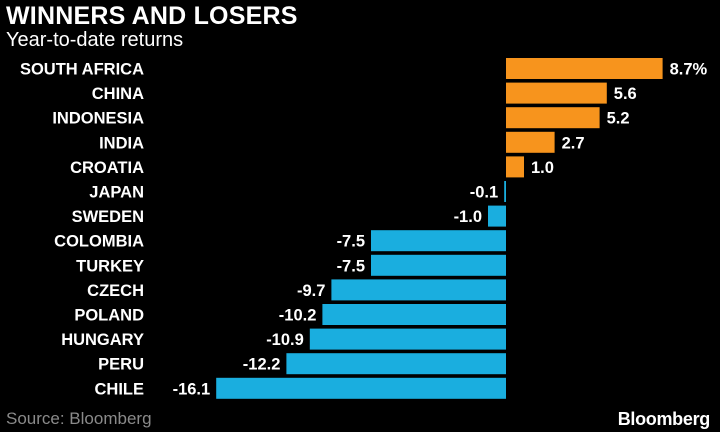 The height and width of the screenshot is (432, 720). I want to click on bar-peru, so click(396, 364).